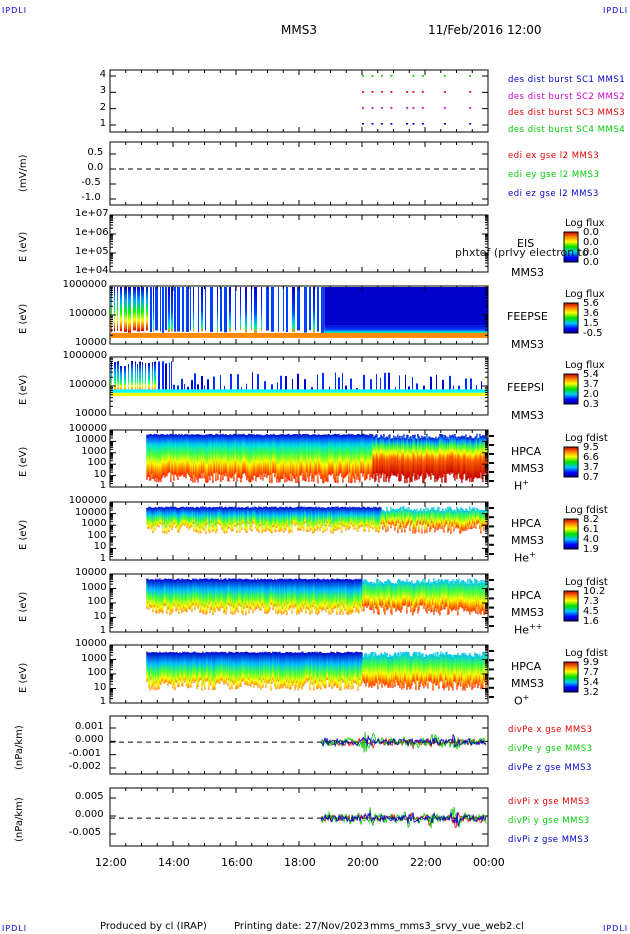 The width and height of the screenshot is (630, 934). I want to click on hpca-he-panel-colorbar-title: Log fdist, so click(586, 510).